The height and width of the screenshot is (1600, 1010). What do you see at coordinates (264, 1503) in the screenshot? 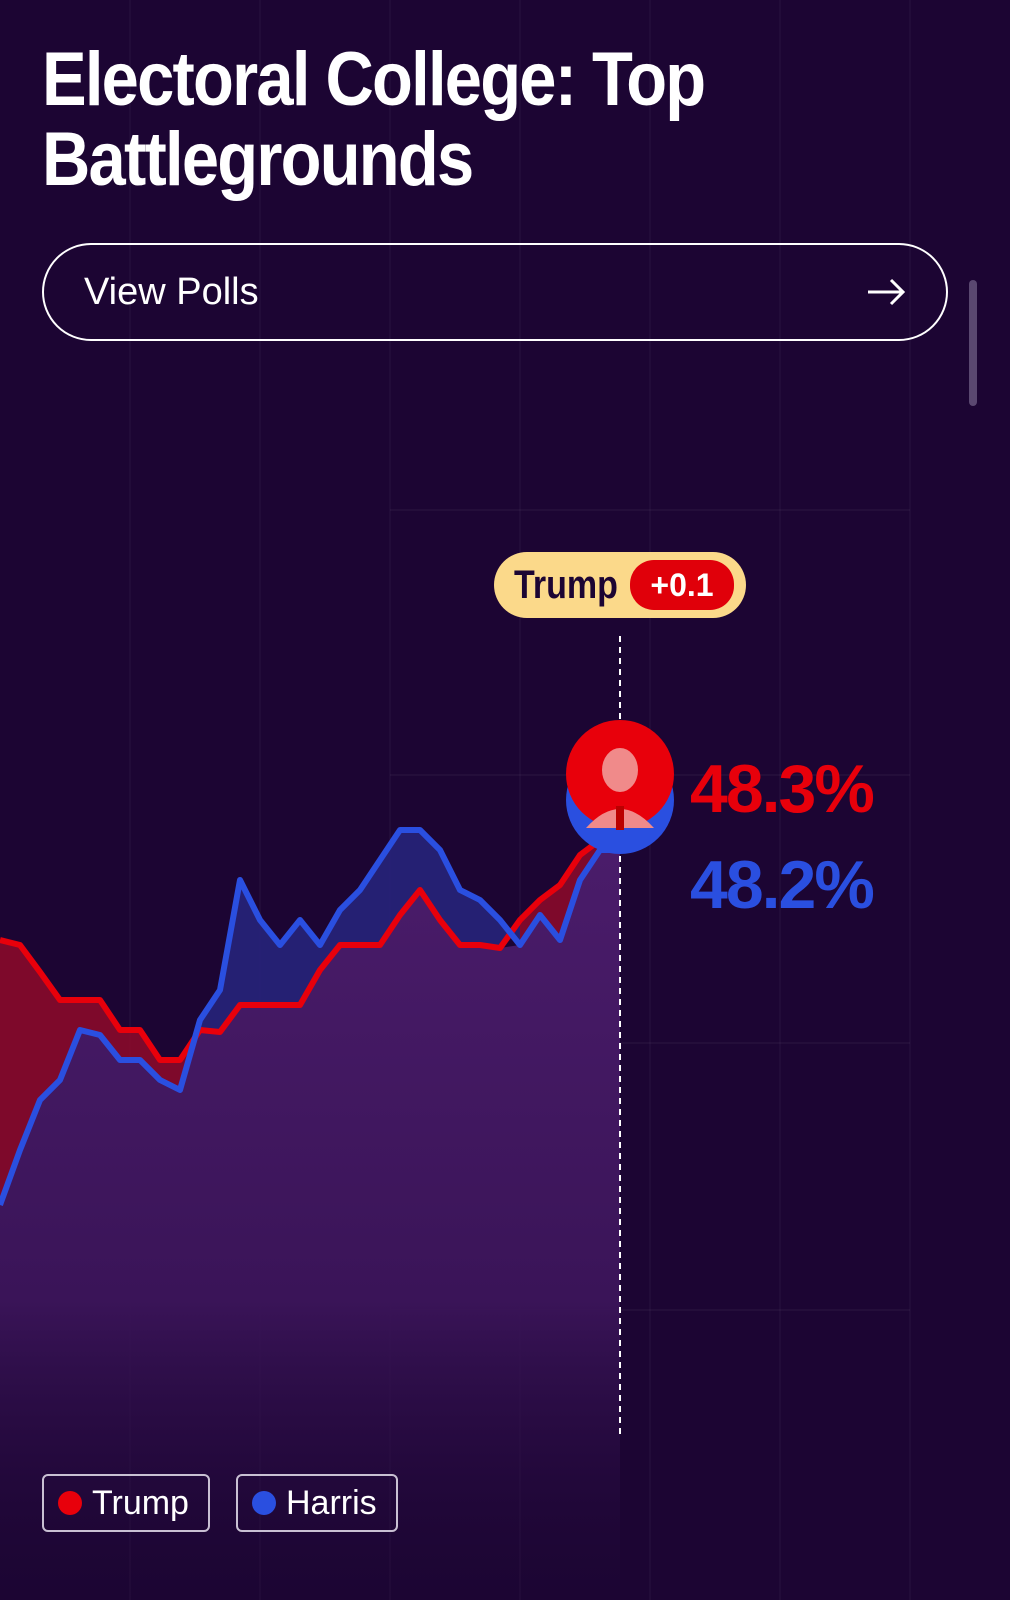
I see `harris-dot-icon` at bounding box center [264, 1503].